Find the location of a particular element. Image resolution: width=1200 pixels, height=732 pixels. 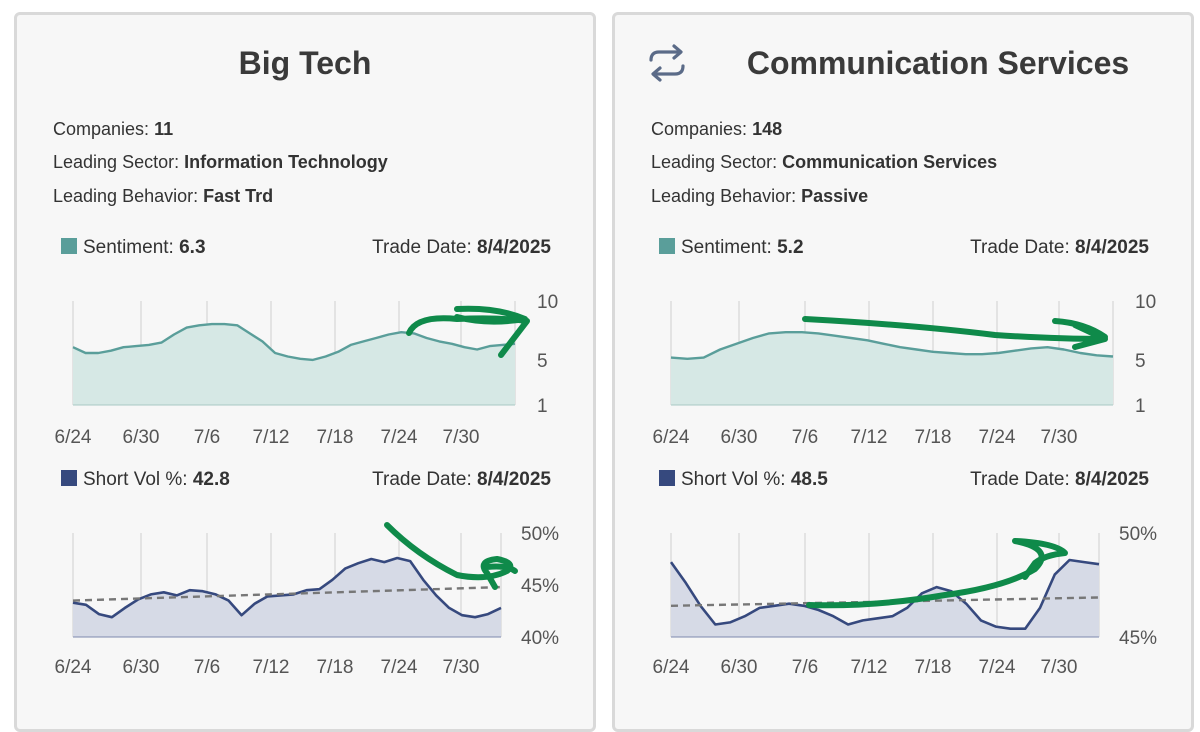

companies-info: Companies: 11 is located at coordinates (113, 129).